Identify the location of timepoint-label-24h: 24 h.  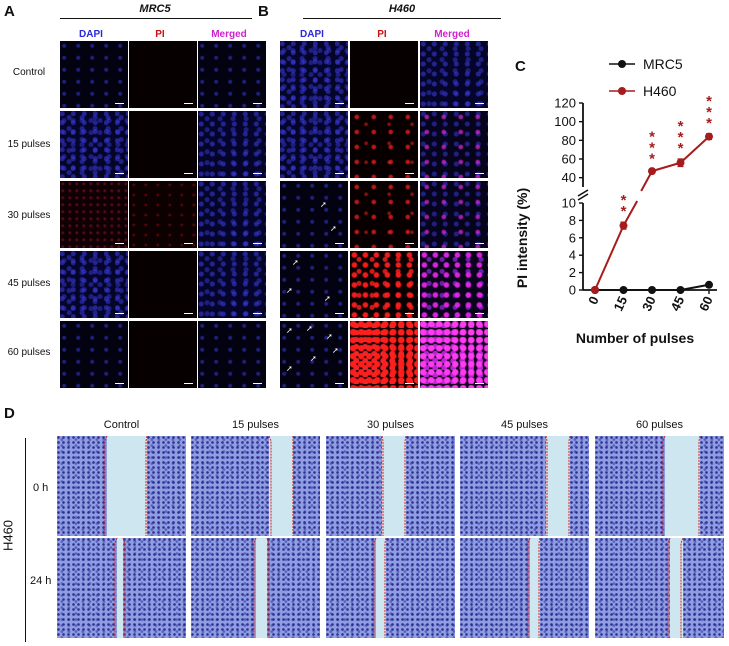
(41, 581).